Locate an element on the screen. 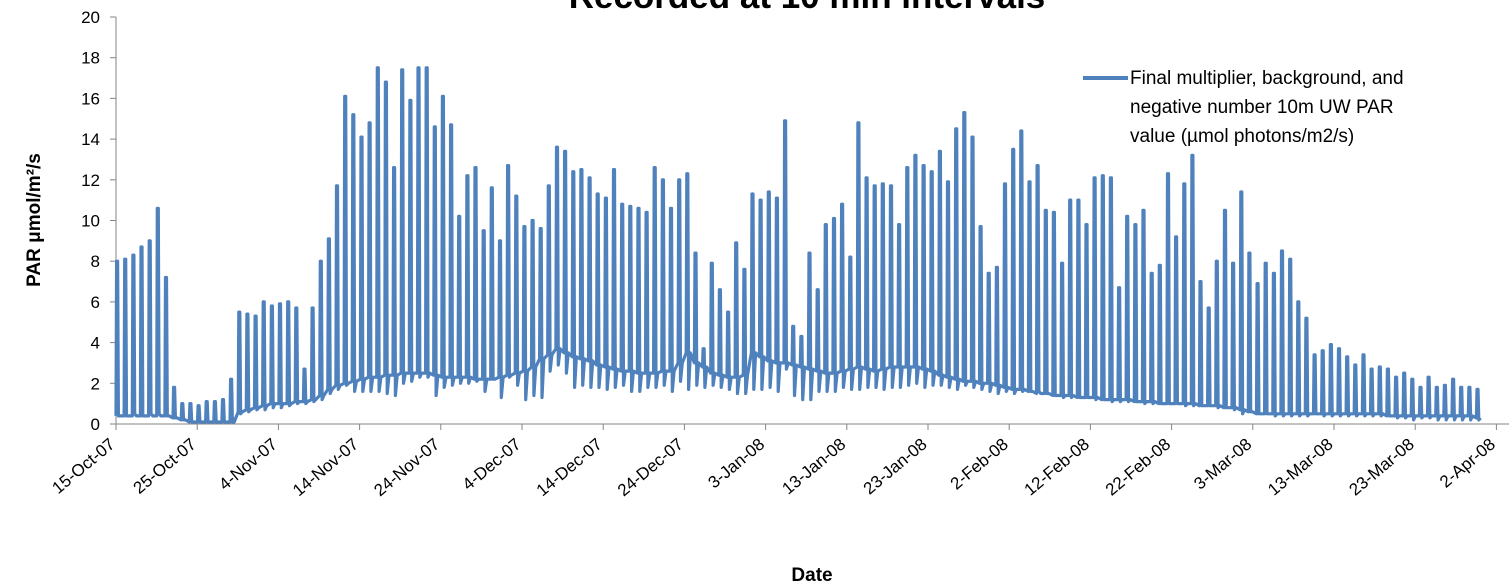  y-tick-label: 4 is located at coordinates (95, 343).